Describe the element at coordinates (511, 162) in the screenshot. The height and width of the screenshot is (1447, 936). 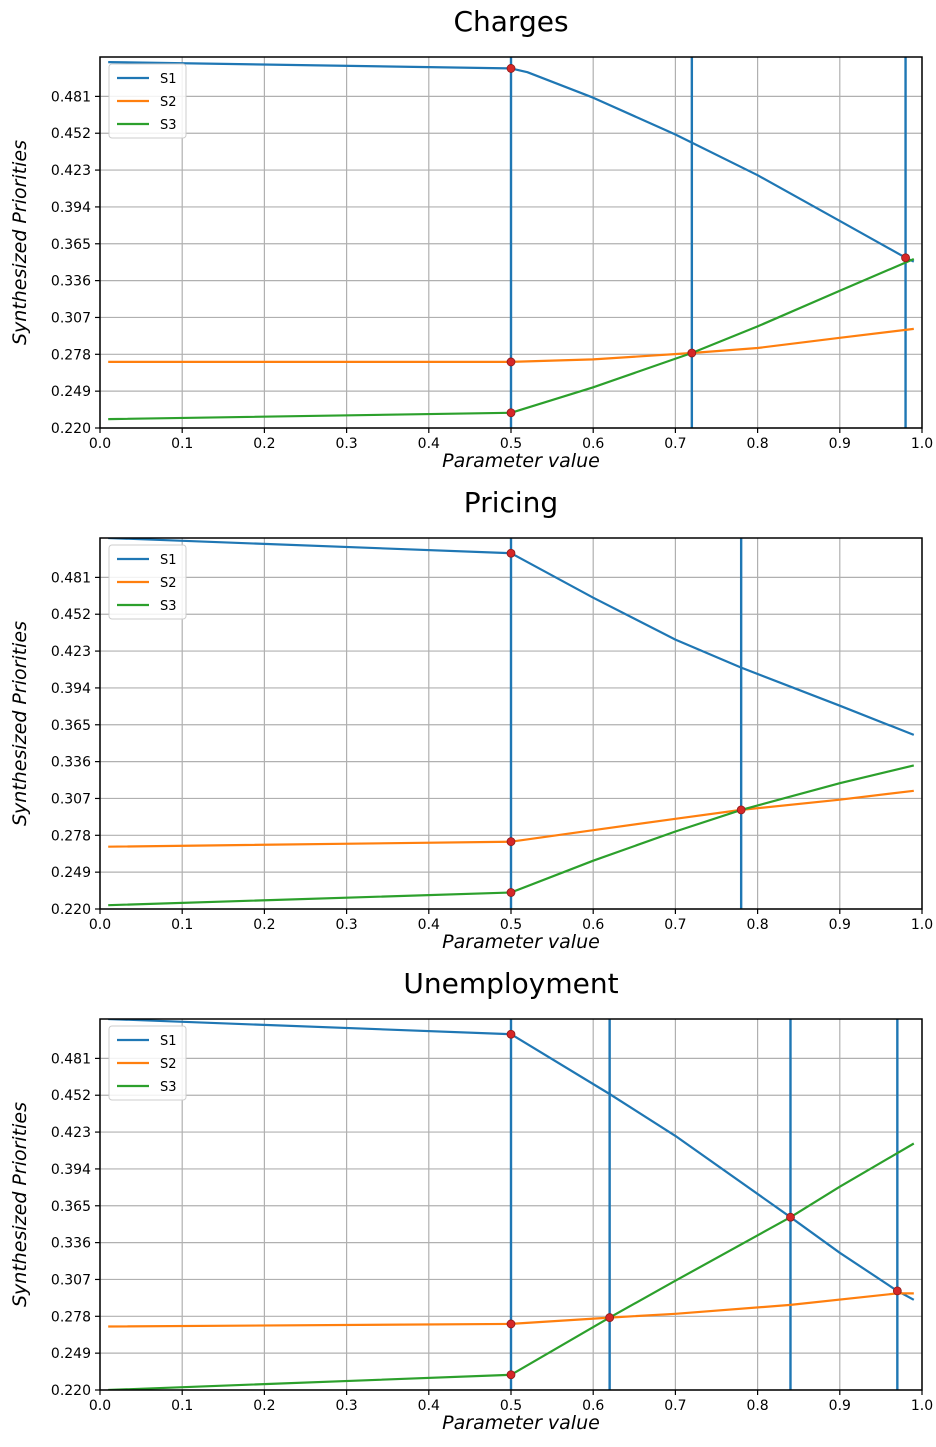
I see `series-line-S1` at that location.